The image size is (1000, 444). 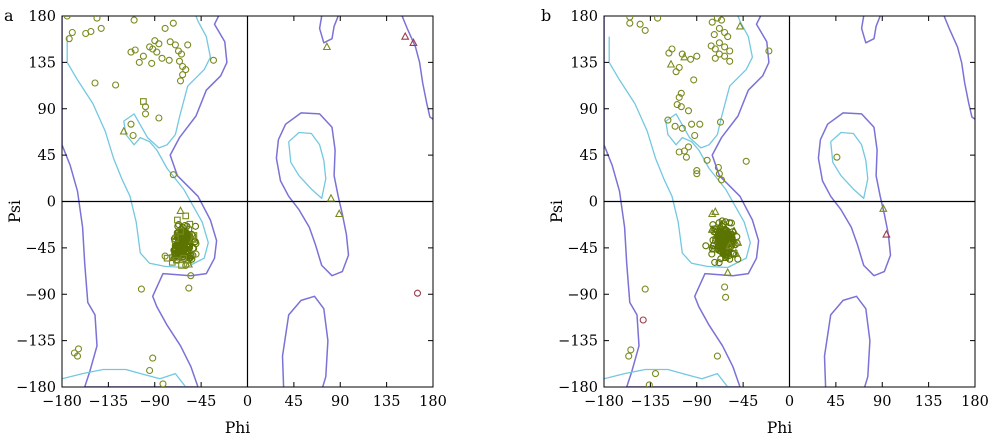 What do you see at coordinates (959, 68) in the screenshot?
I see `contour-rightEdge` at bounding box center [959, 68].